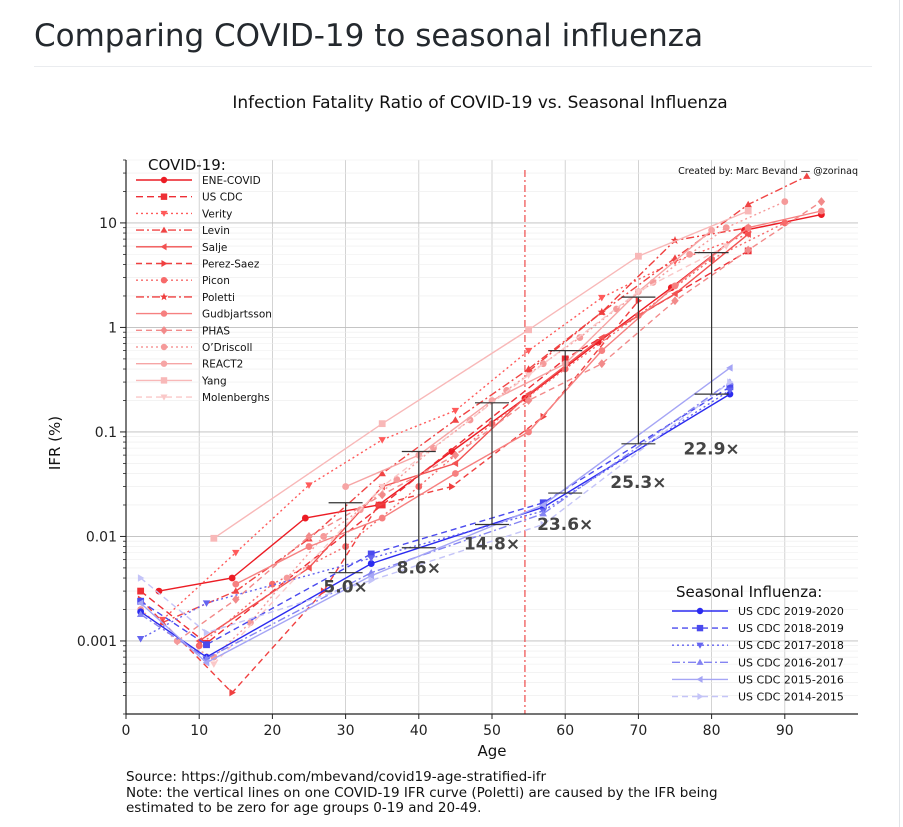 Image resolution: width=903 pixels, height=827 pixels. I want to click on legend-item: Poletti, so click(185, 298).